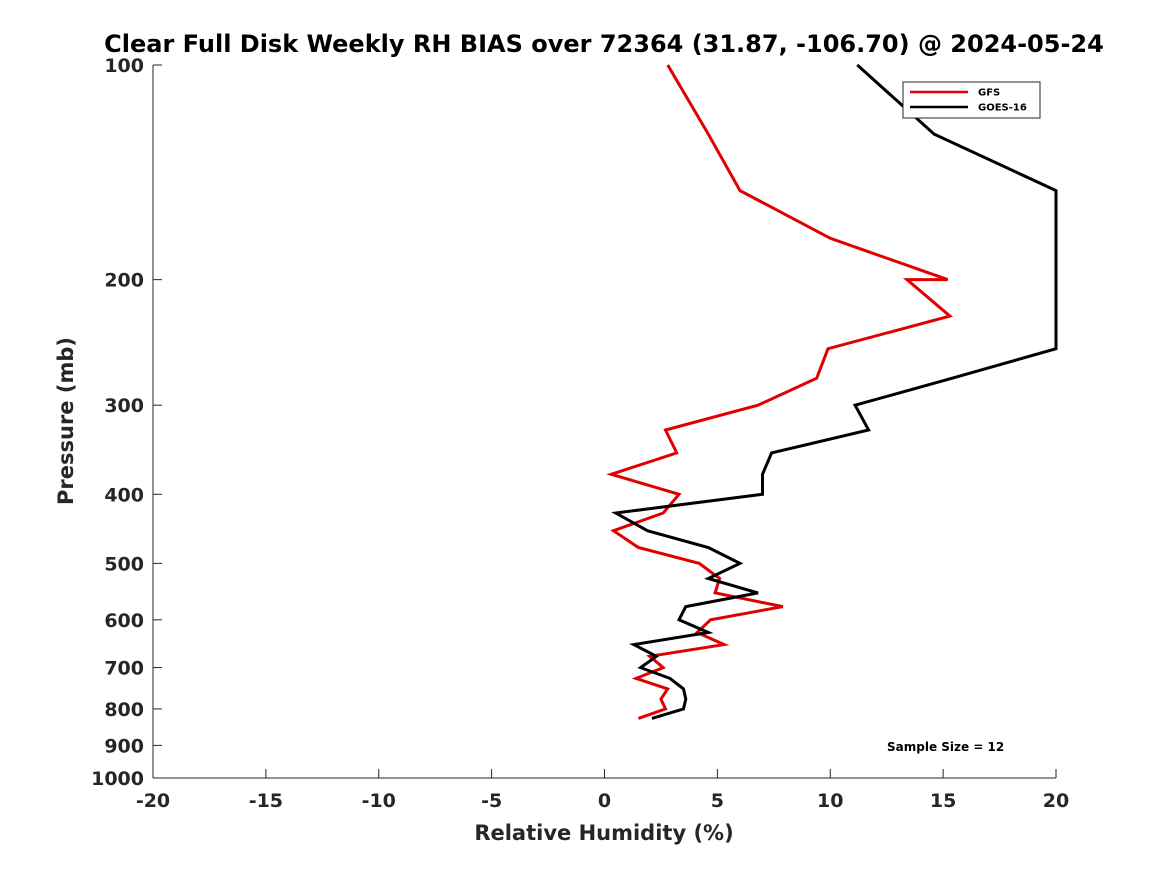 Image resolution: width=1167 pixels, height=875 pixels. What do you see at coordinates (124, 495) in the screenshot?
I see `y-tick-label: 400` at bounding box center [124, 495].